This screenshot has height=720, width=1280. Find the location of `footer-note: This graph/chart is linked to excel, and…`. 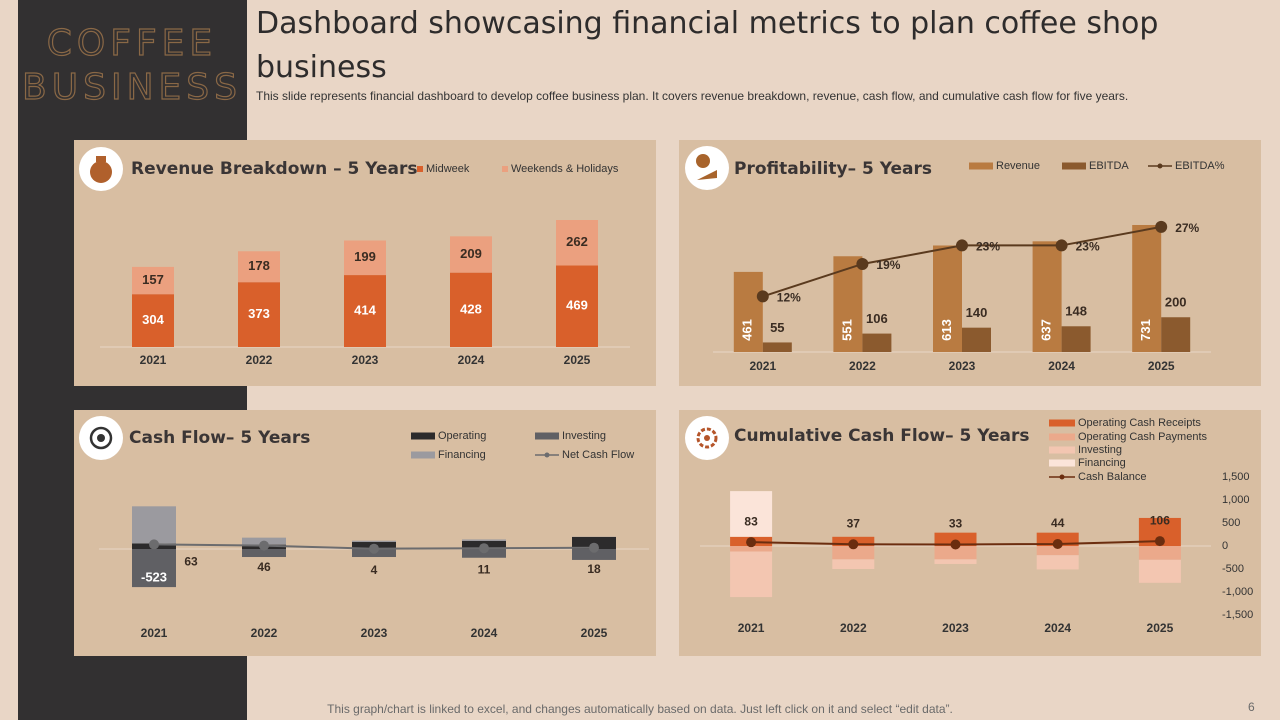

footer-note: This graph/chart is linked to excel, and… is located at coordinates (640, 709).